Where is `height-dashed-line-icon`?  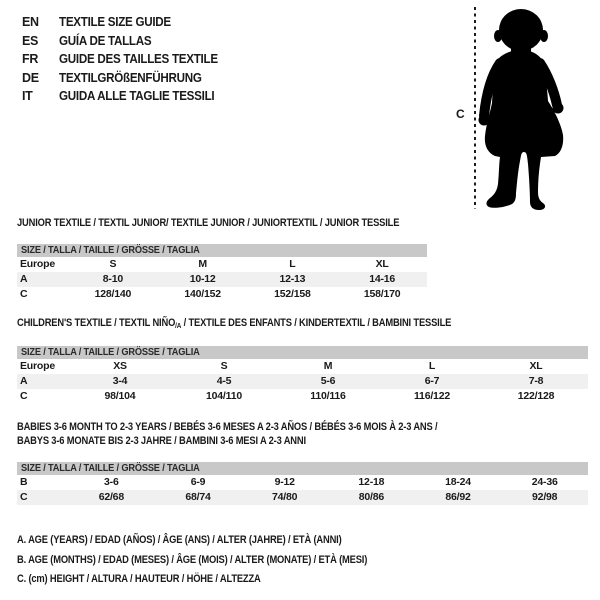
height-dashed-line-icon is located at coordinates (475, 108).